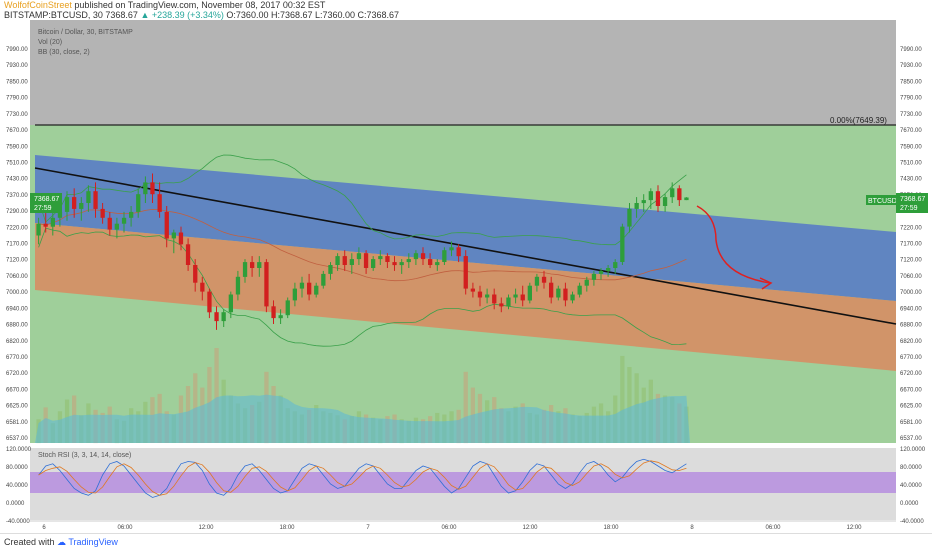 The height and width of the screenshot is (551, 932). Describe the element at coordinates (38, 5) in the screenshot. I see `author-name: WolfofCoinStreet` at that location.